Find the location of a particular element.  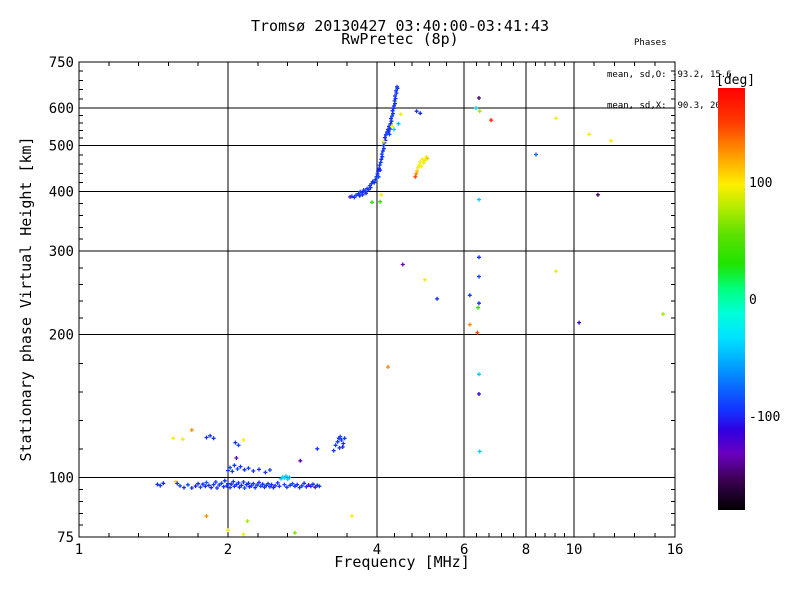

phases-o-stats: mean, sd,O: -93.2, 15.6 is located at coordinates (669, 74).